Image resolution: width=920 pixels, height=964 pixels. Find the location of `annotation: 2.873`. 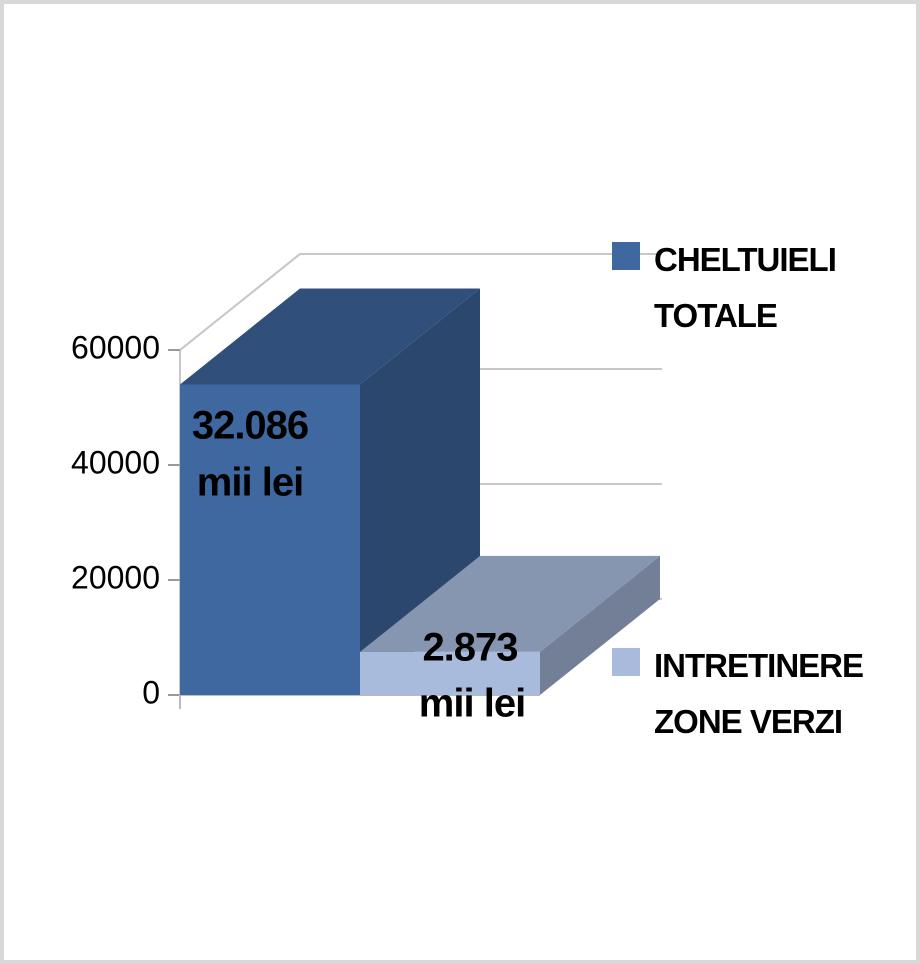

annotation: 2.873 is located at coordinates (469, 648).